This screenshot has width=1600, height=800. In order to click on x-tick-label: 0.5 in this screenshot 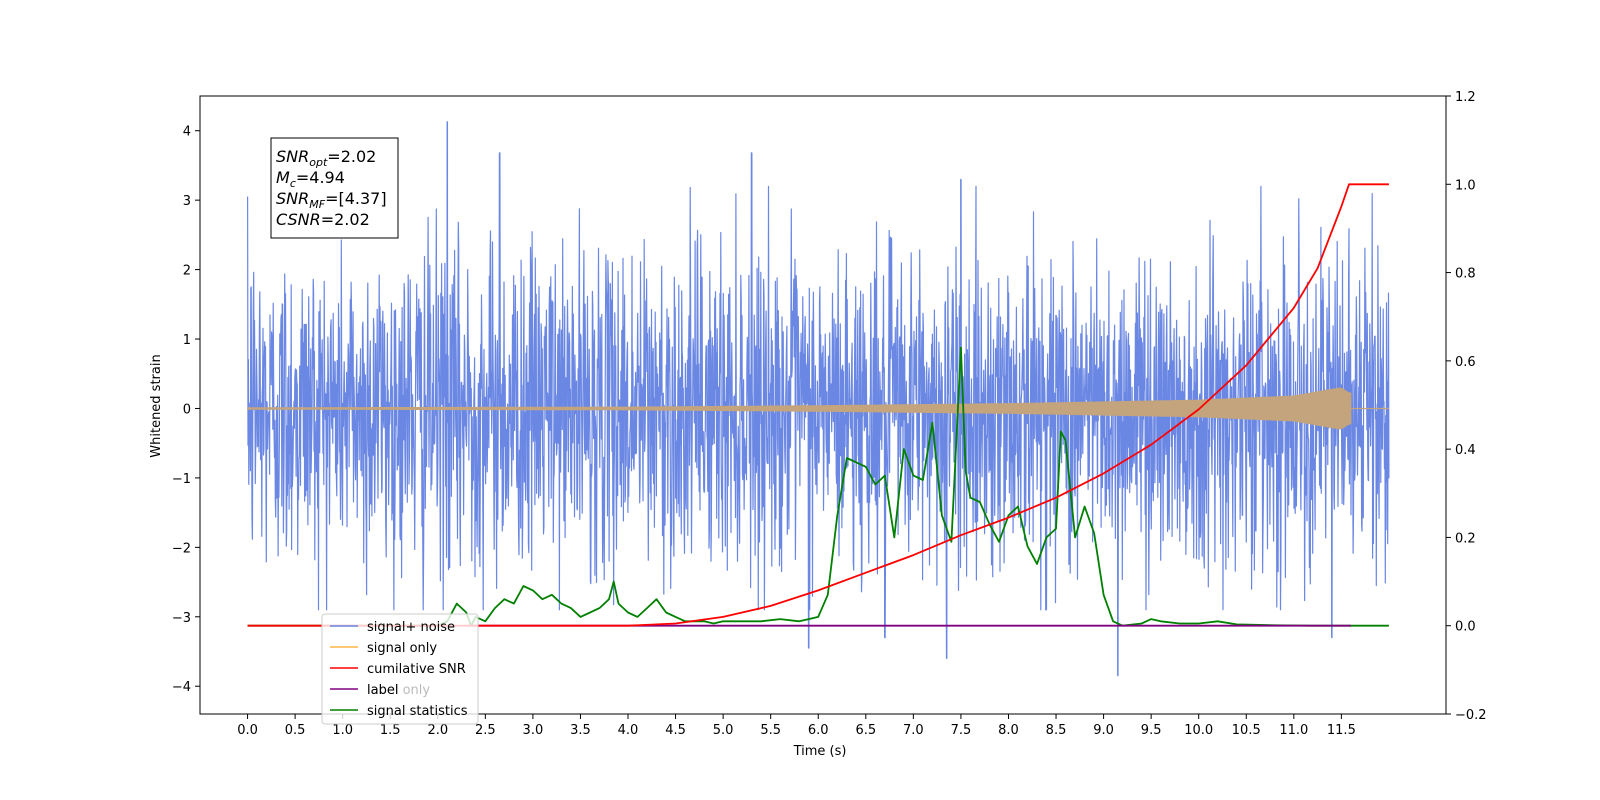, I will do `click(295, 730)`.